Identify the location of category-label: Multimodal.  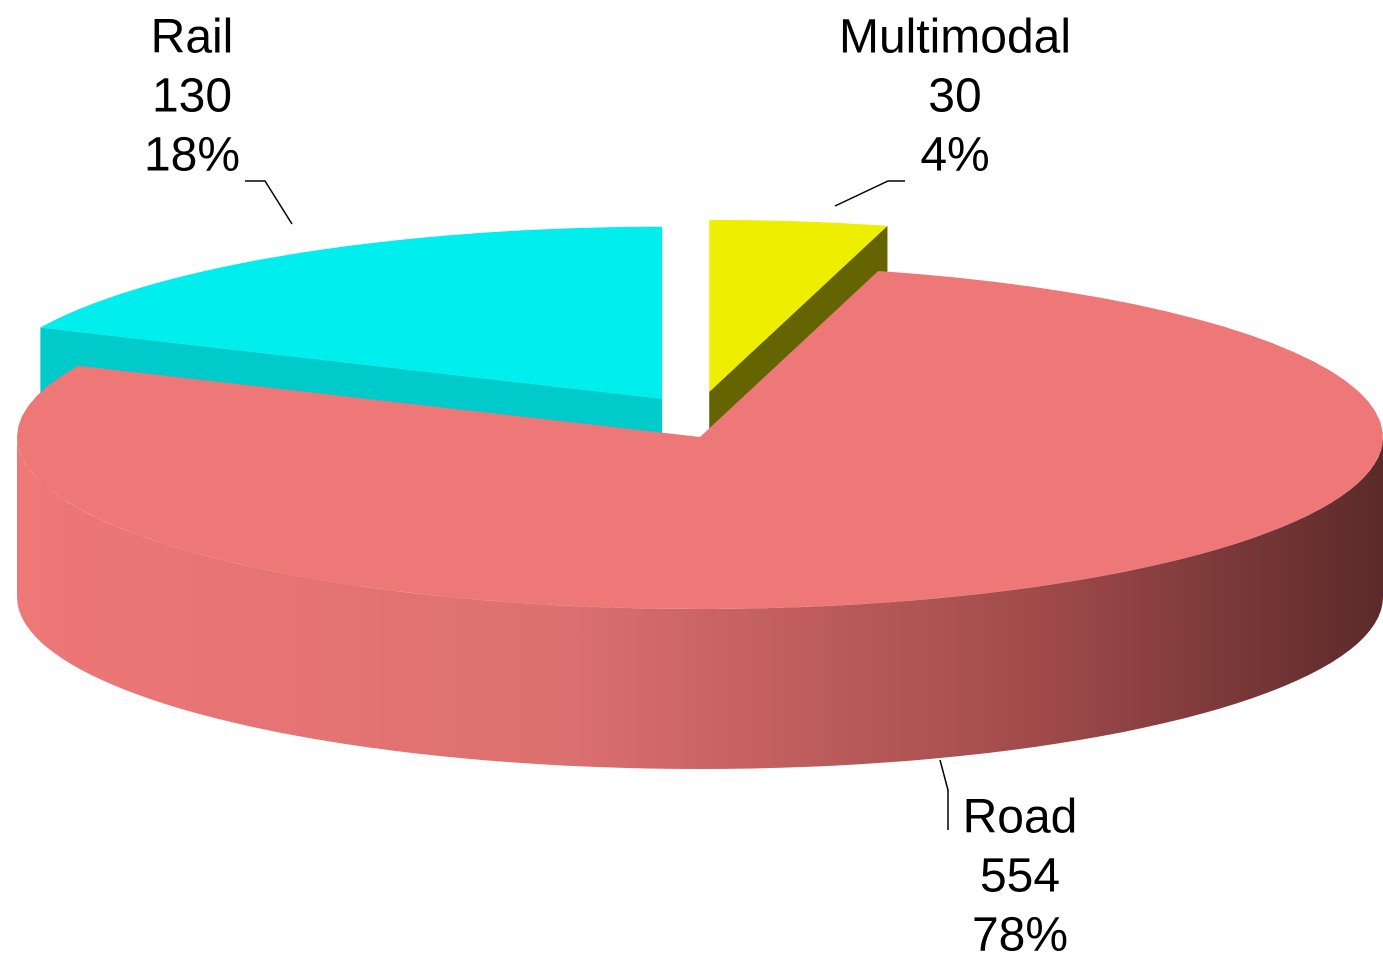
(955, 37).